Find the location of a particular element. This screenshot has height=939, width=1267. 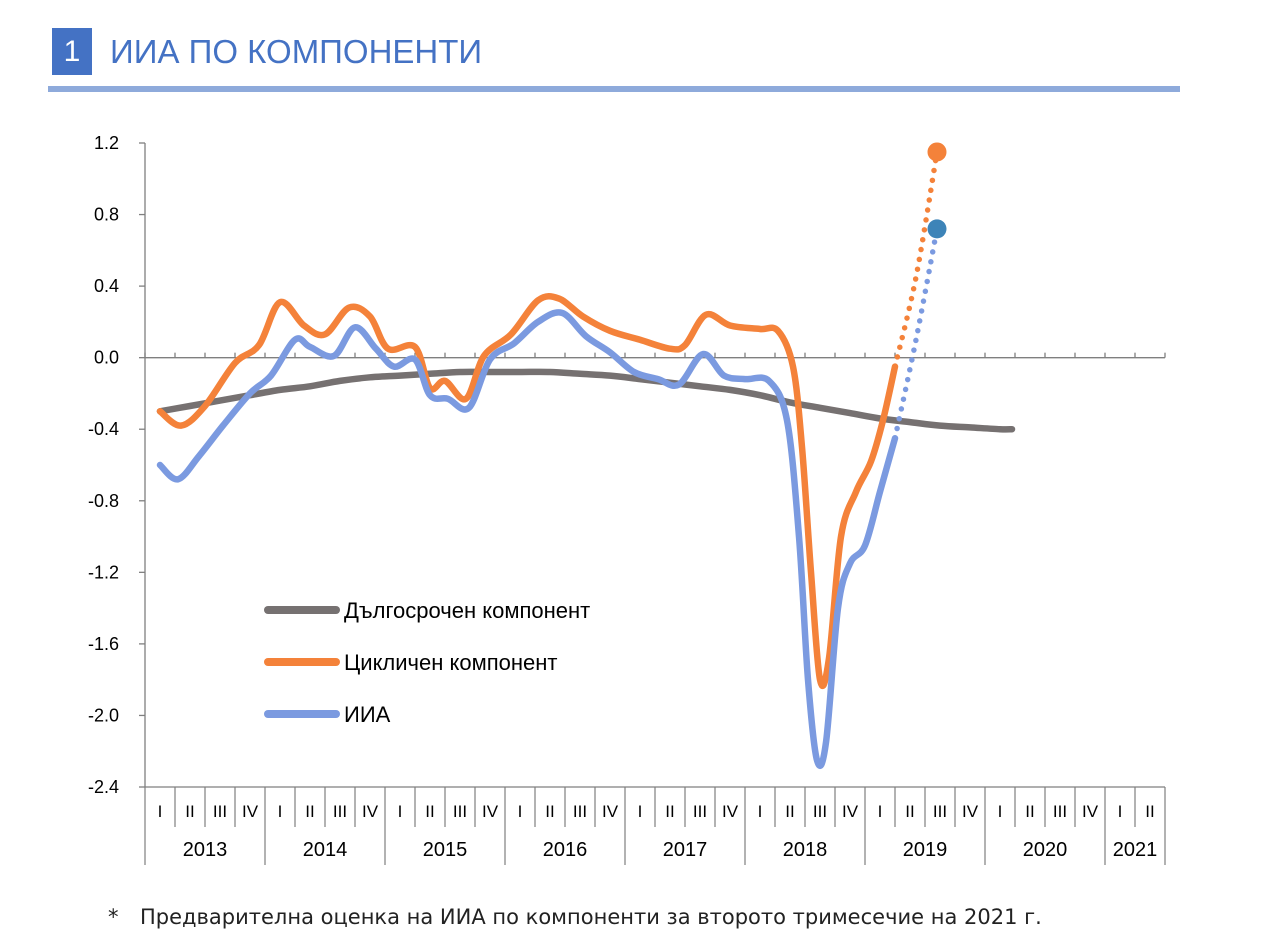

footnote-marker: * is located at coordinates (113, 917).